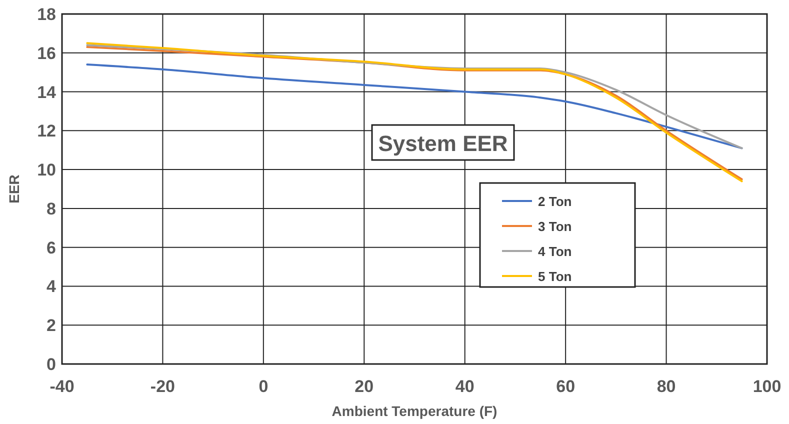  What do you see at coordinates (163, 386) in the screenshot?
I see `x-tick-label: -20` at bounding box center [163, 386].